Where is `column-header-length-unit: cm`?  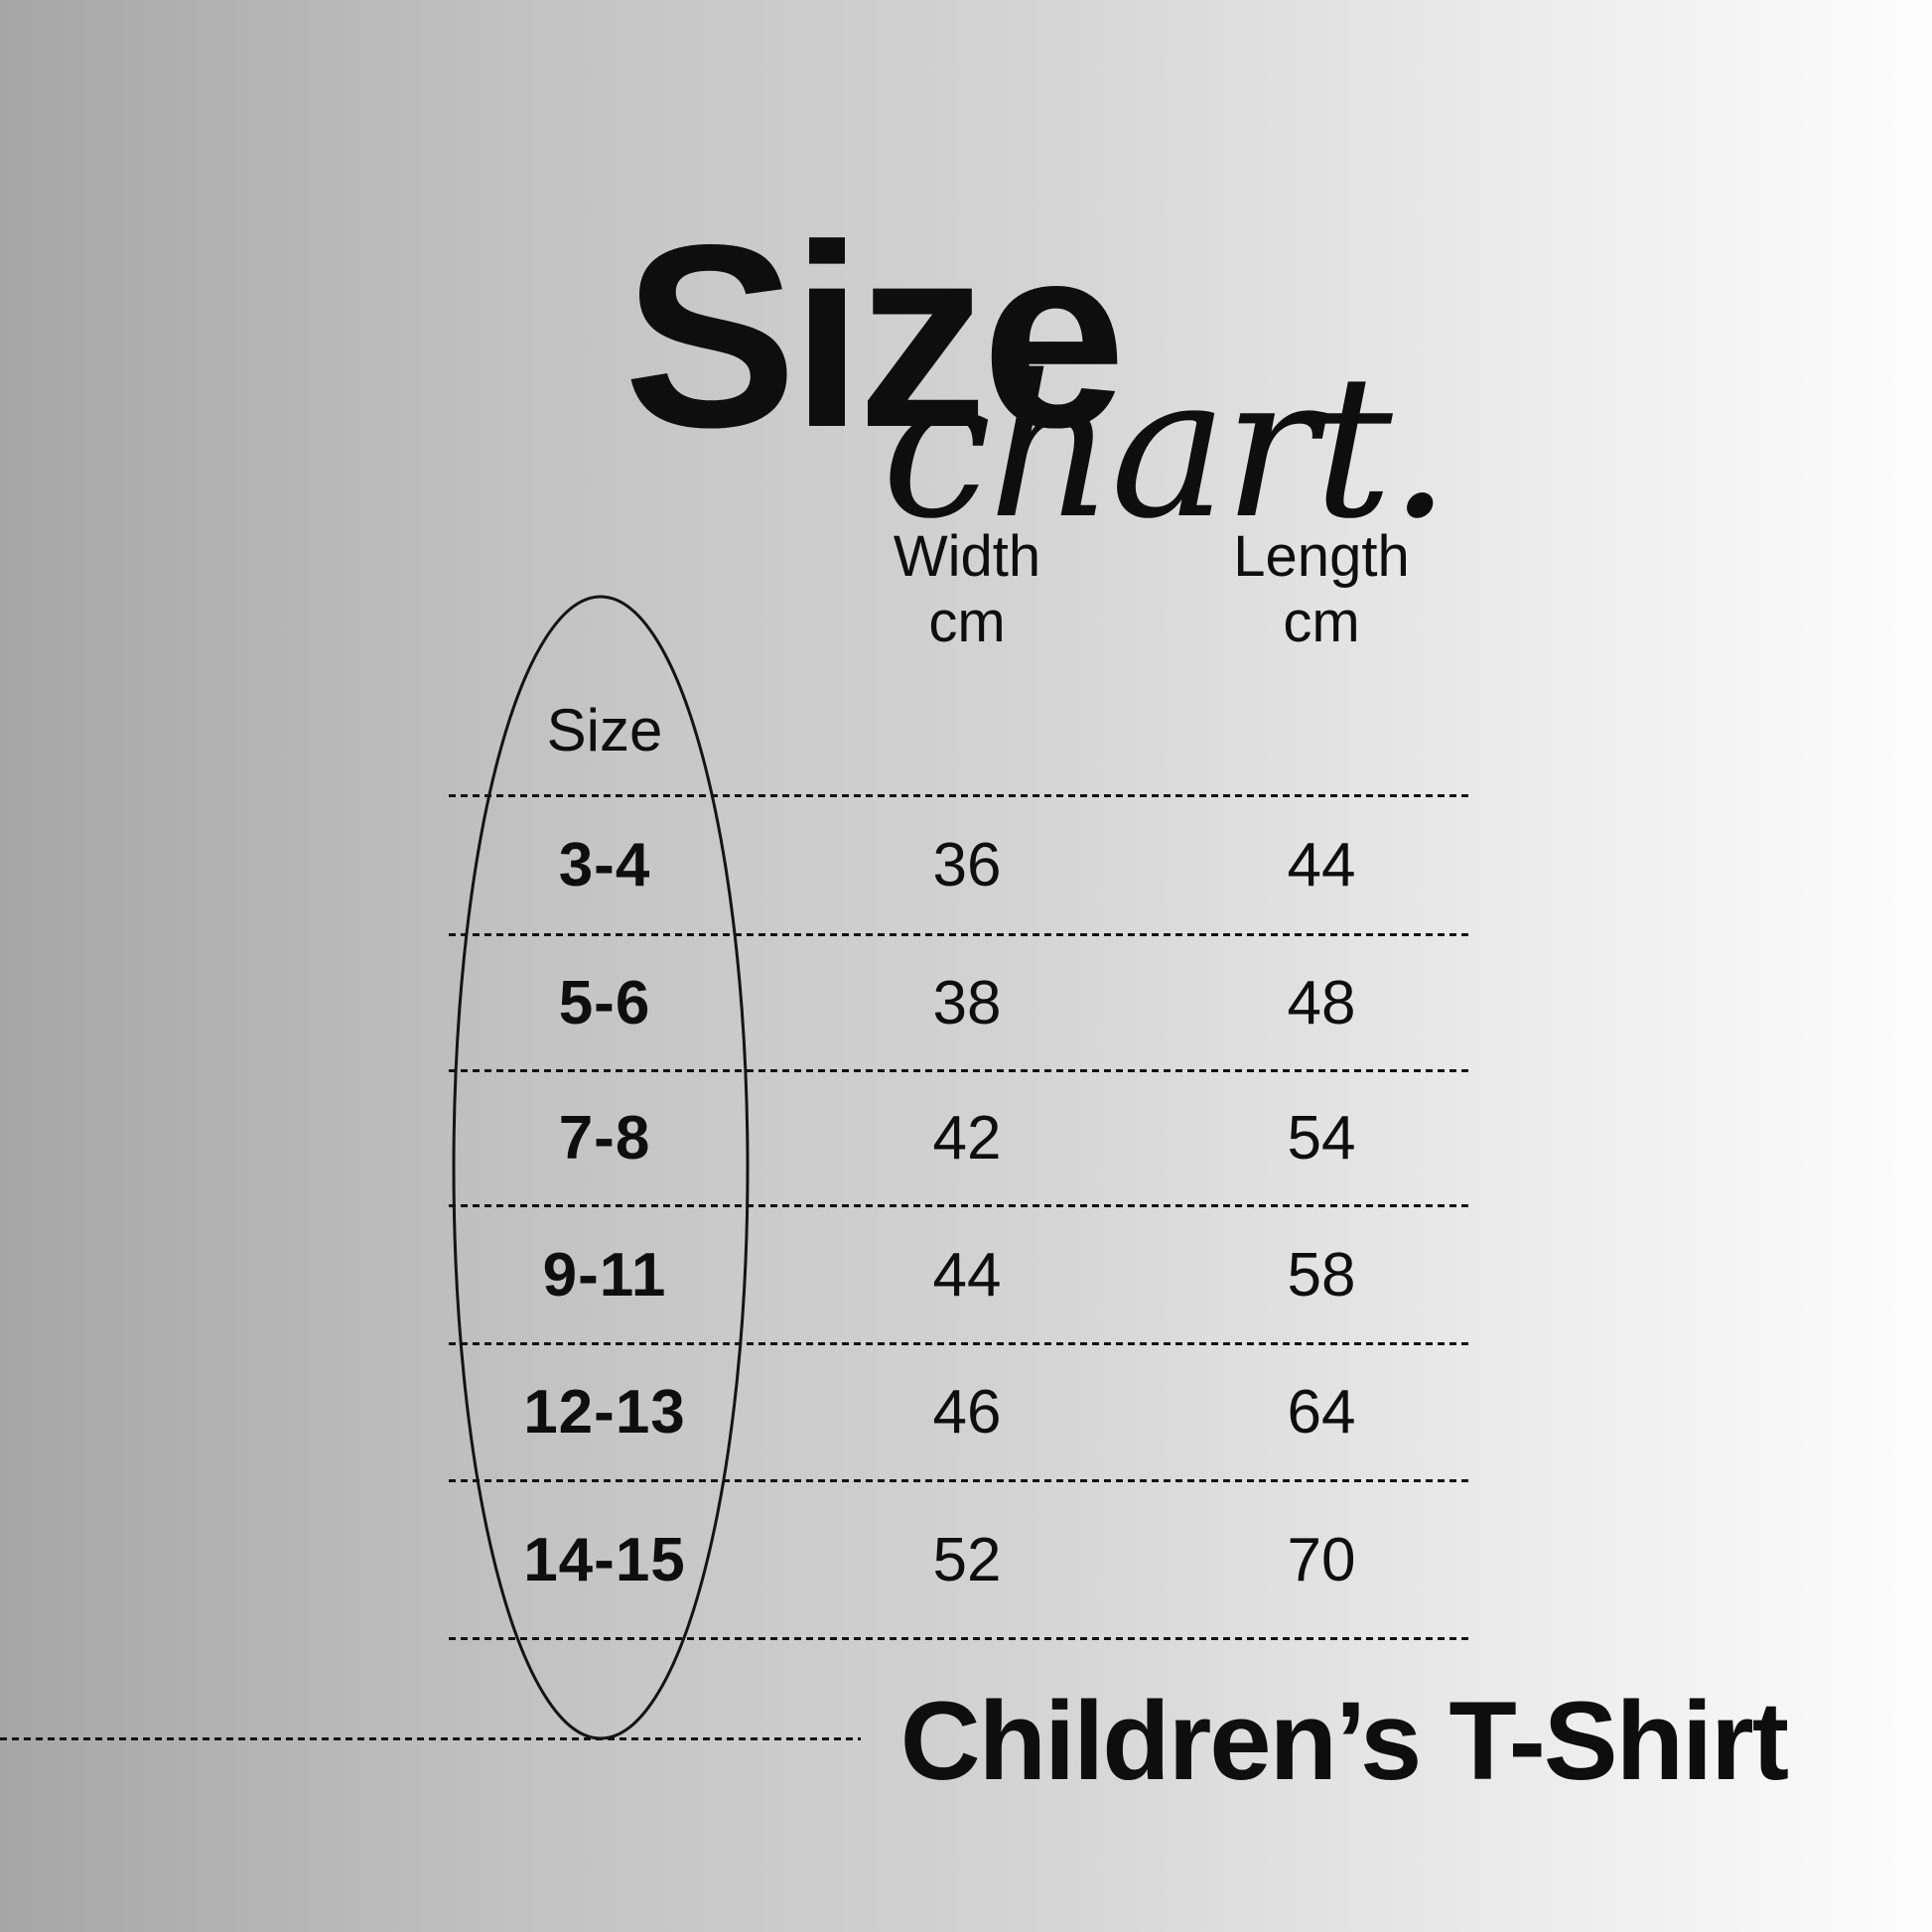
column-header-length-unit: cm is located at coordinates (1321, 622).